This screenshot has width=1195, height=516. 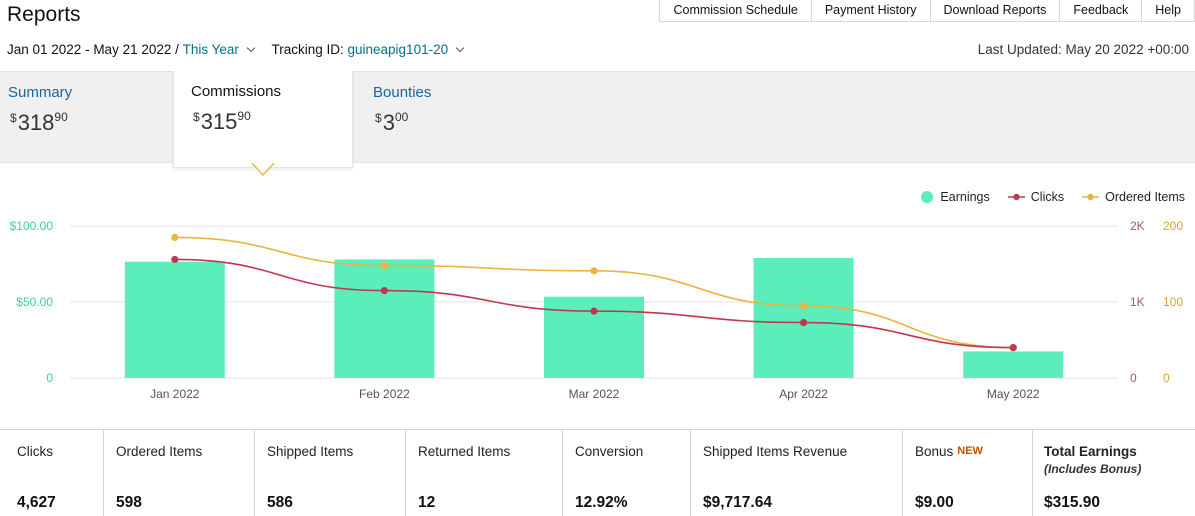 I want to click on commission-schedule-button: Commission Schedule, so click(x=735, y=11).